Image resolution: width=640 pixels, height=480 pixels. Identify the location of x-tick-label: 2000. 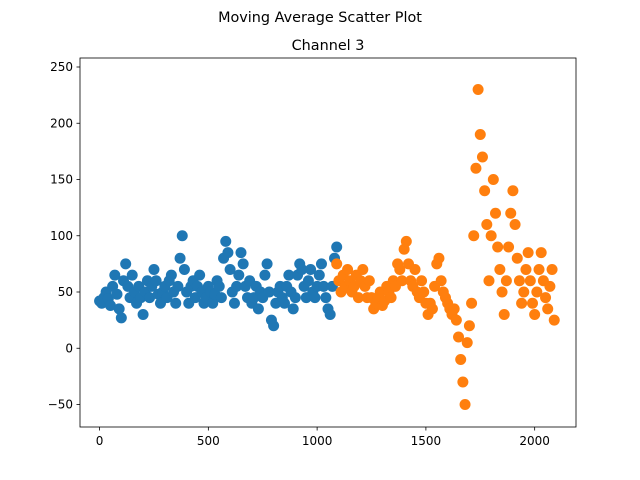
(534, 441).